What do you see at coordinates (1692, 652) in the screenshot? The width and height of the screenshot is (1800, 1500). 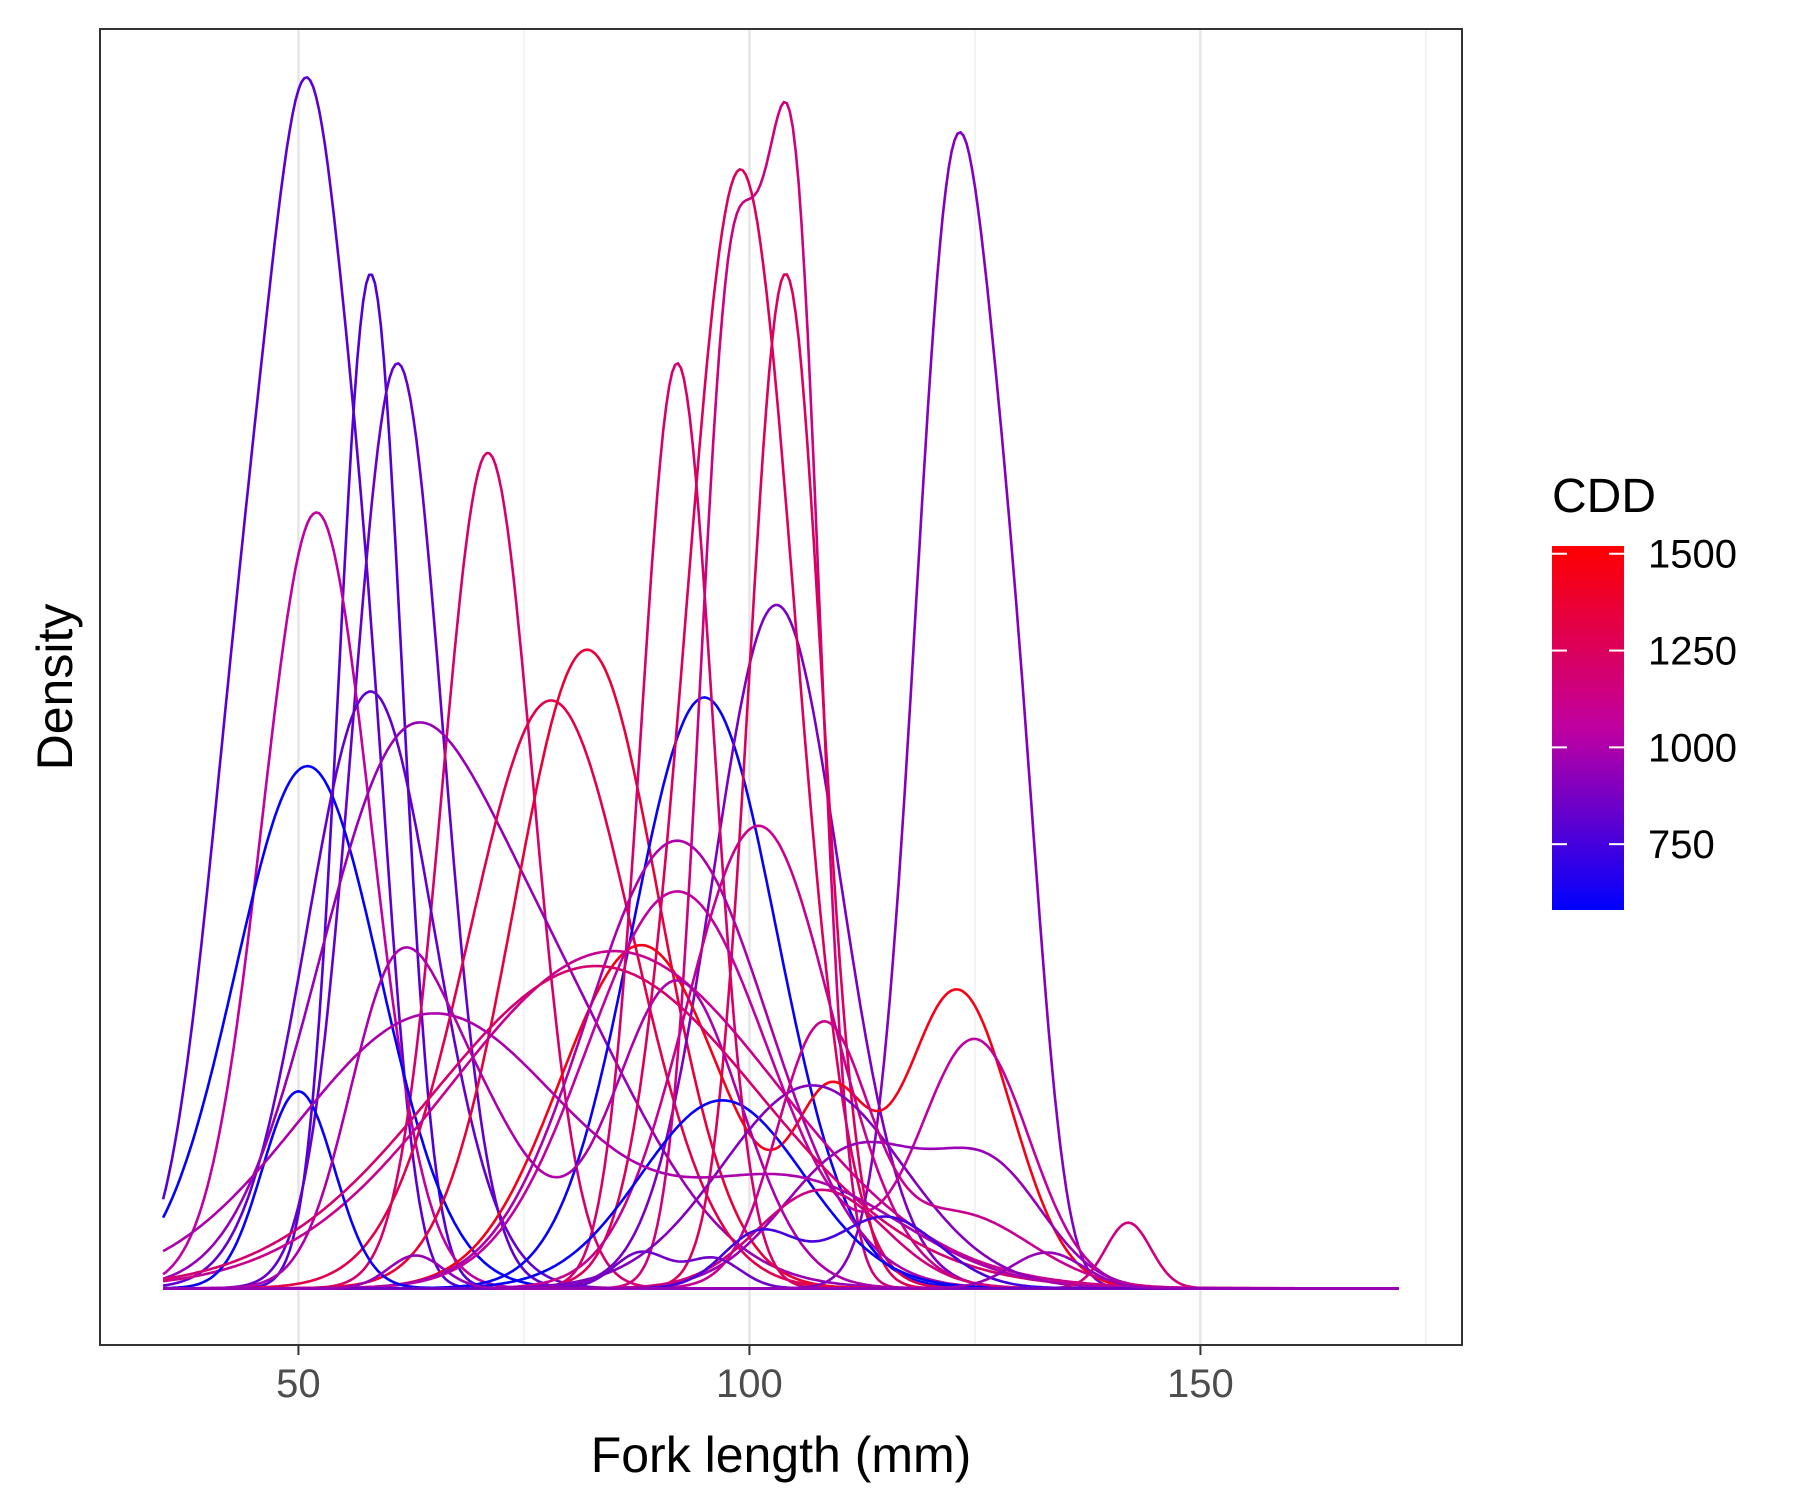 I see `legend-tick-label: 1250` at bounding box center [1692, 652].